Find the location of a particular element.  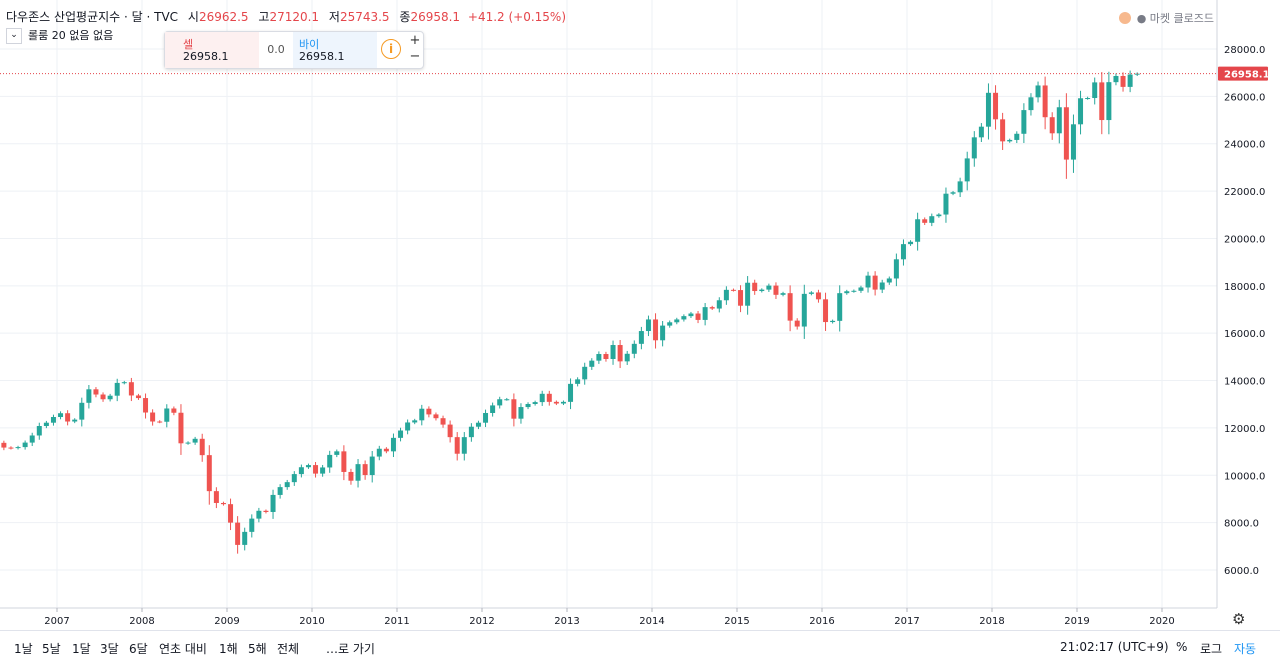

change-value: +41.2 (+0.15%) is located at coordinates (517, 17).